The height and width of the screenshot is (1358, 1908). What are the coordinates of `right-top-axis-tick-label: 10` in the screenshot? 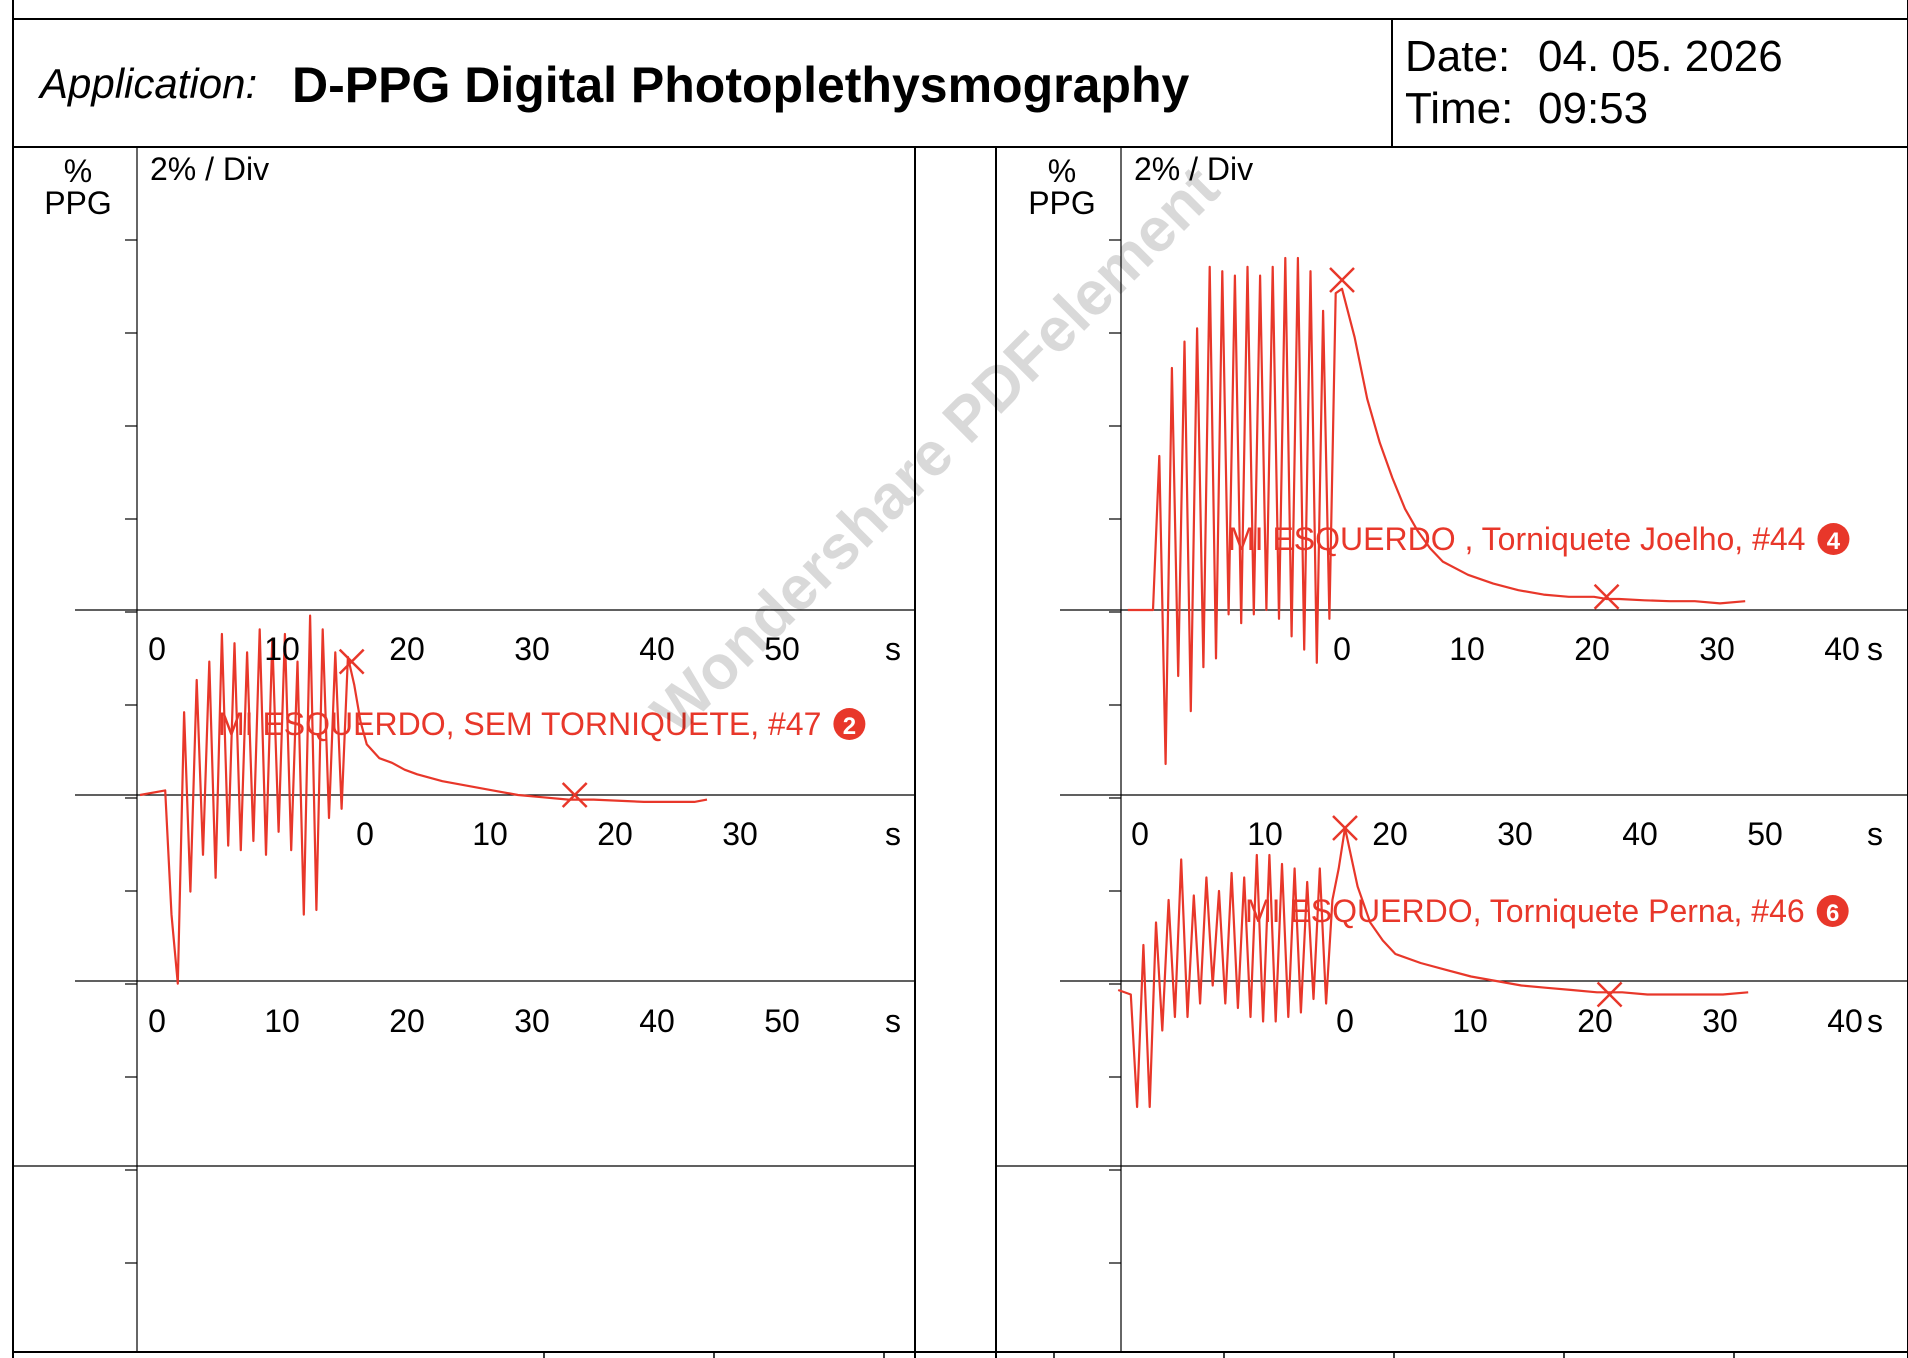 It's located at (1467, 649).